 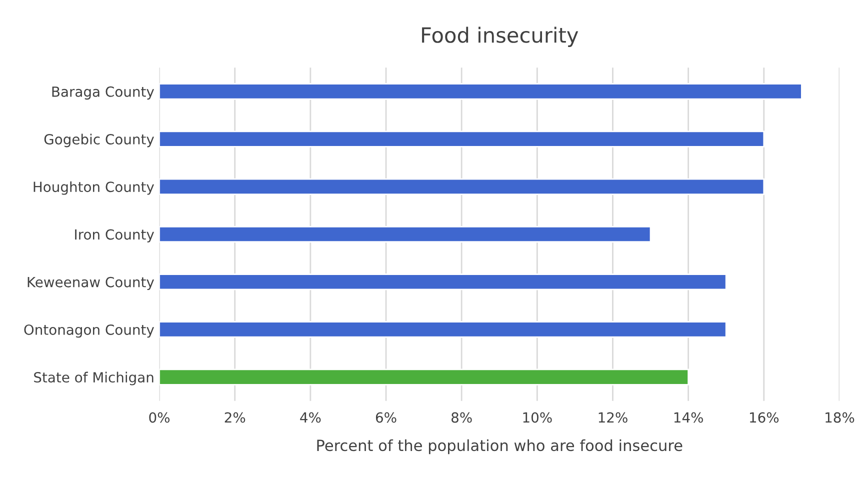 What do you see at coordinates (613, 417) in the screenshot?
I see `x-tick-label: 12%` at bounding box center [613, 417].